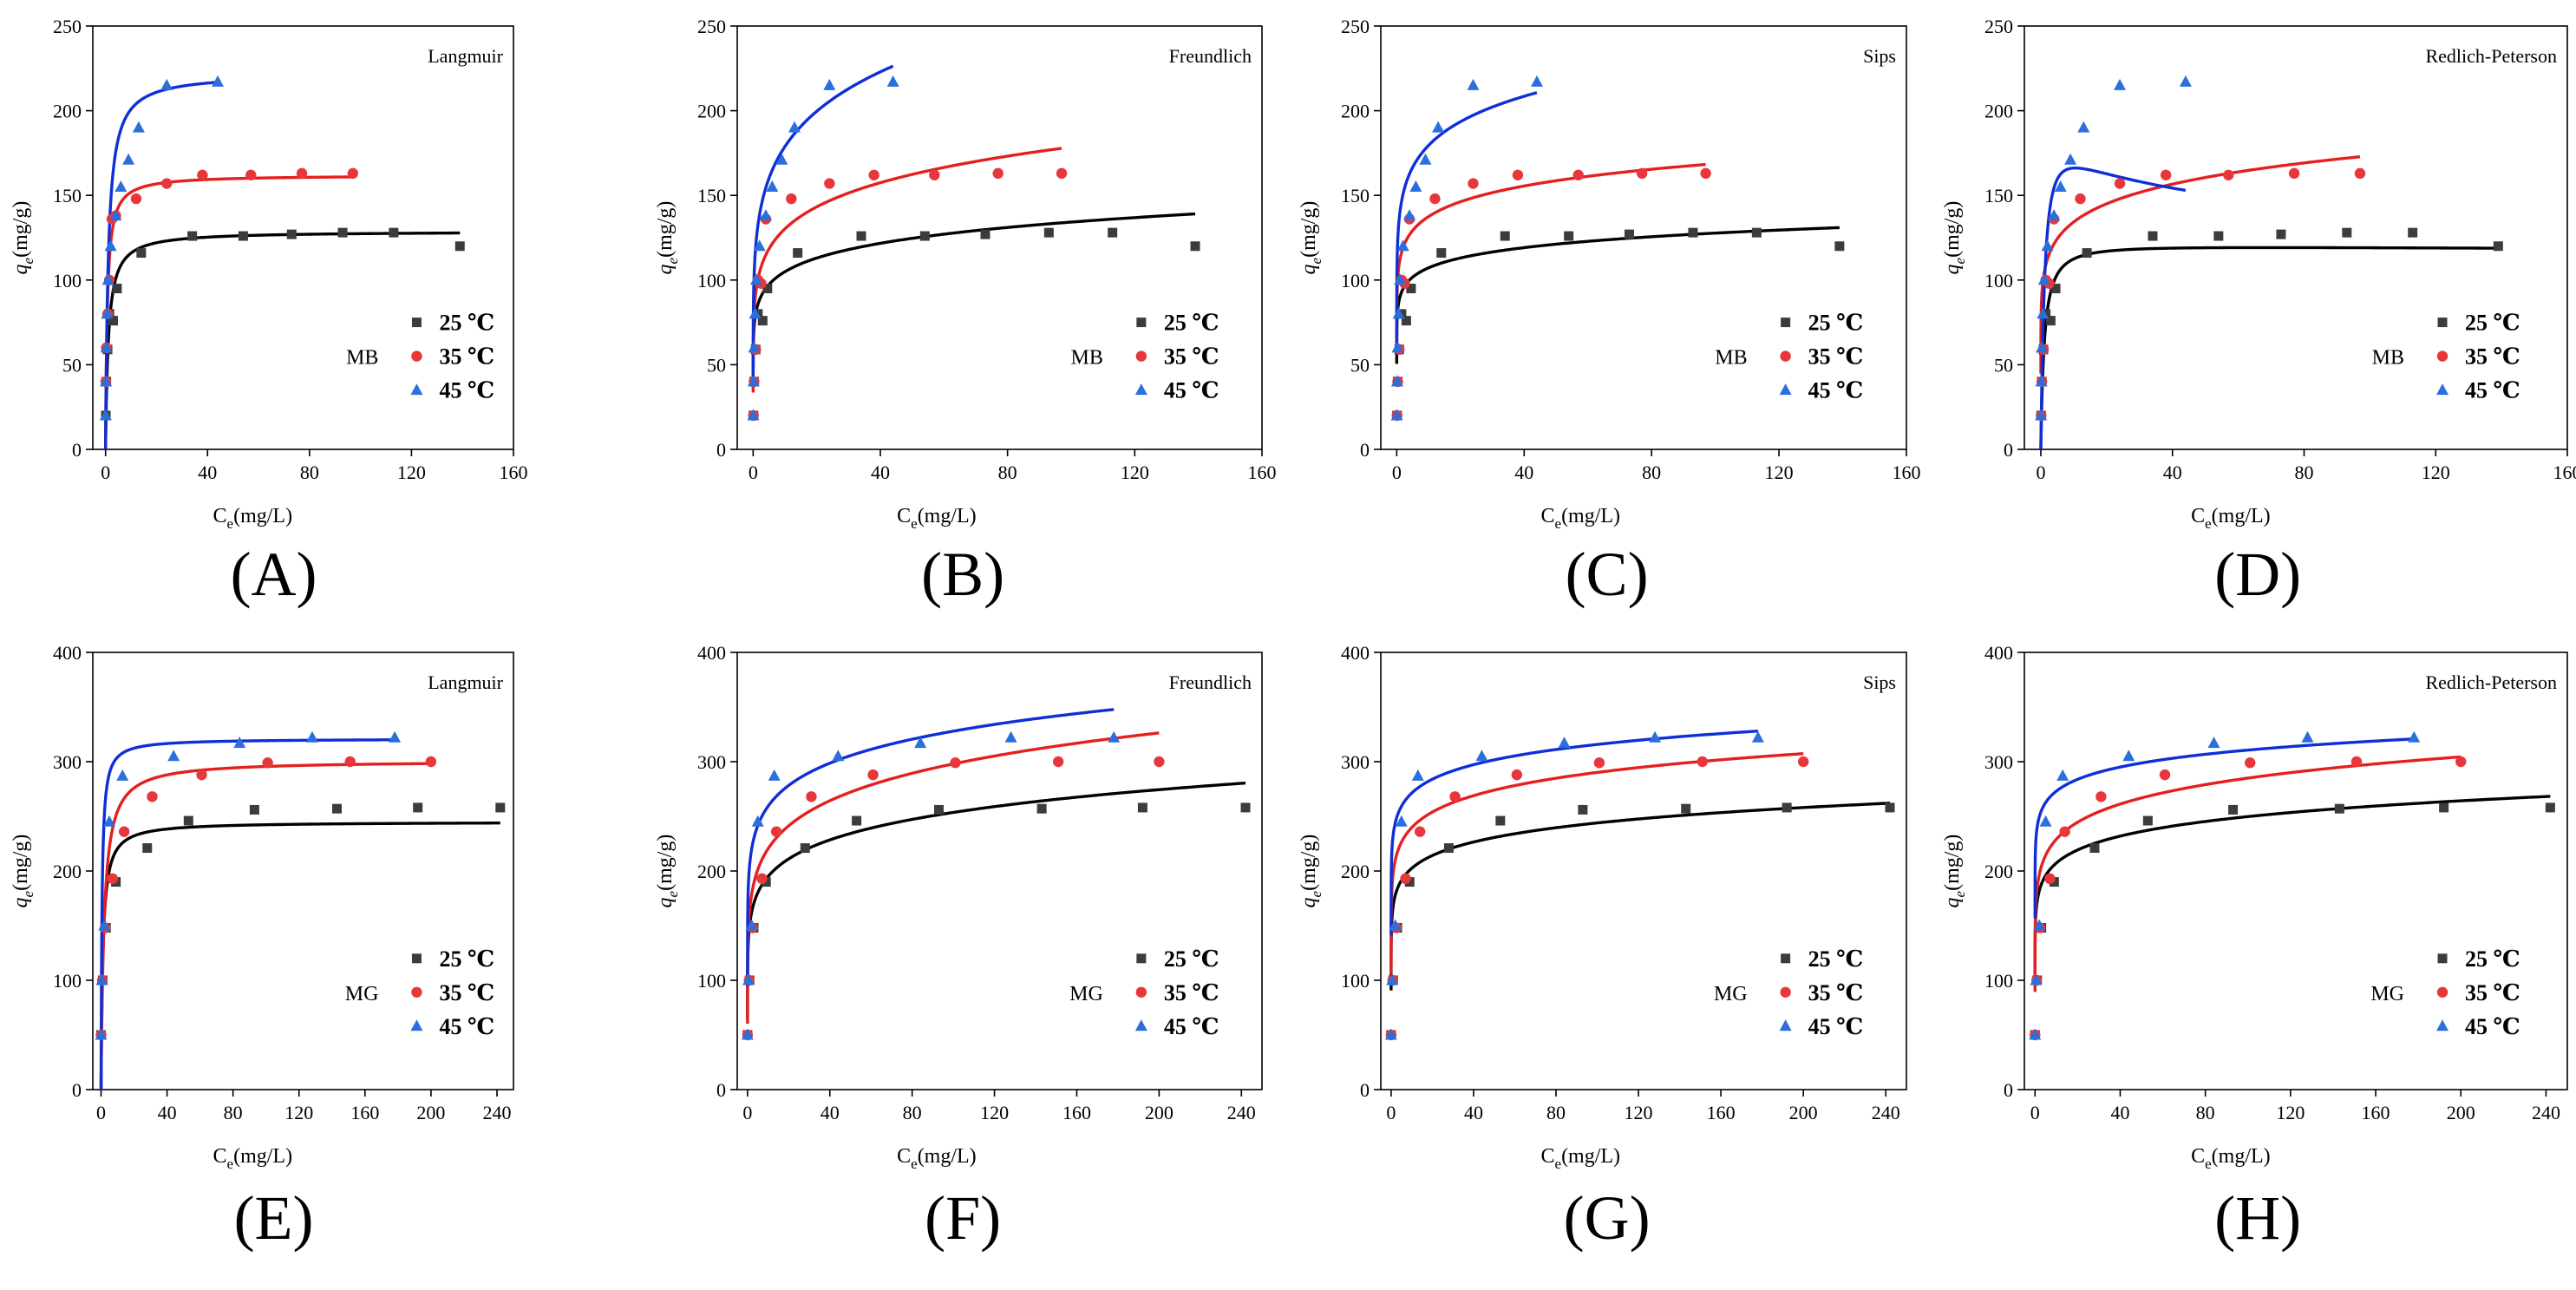  I want to click on y-tick-label: 0, so click(721, 450).